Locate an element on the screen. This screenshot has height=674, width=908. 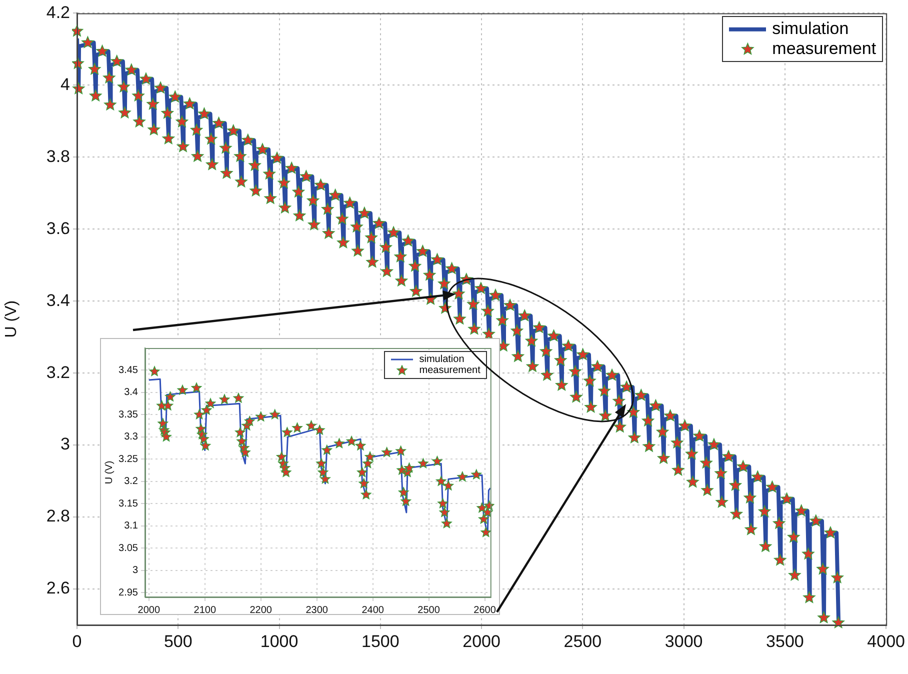
y-tick-label: 3.6 is located at coordinates (58, 228).